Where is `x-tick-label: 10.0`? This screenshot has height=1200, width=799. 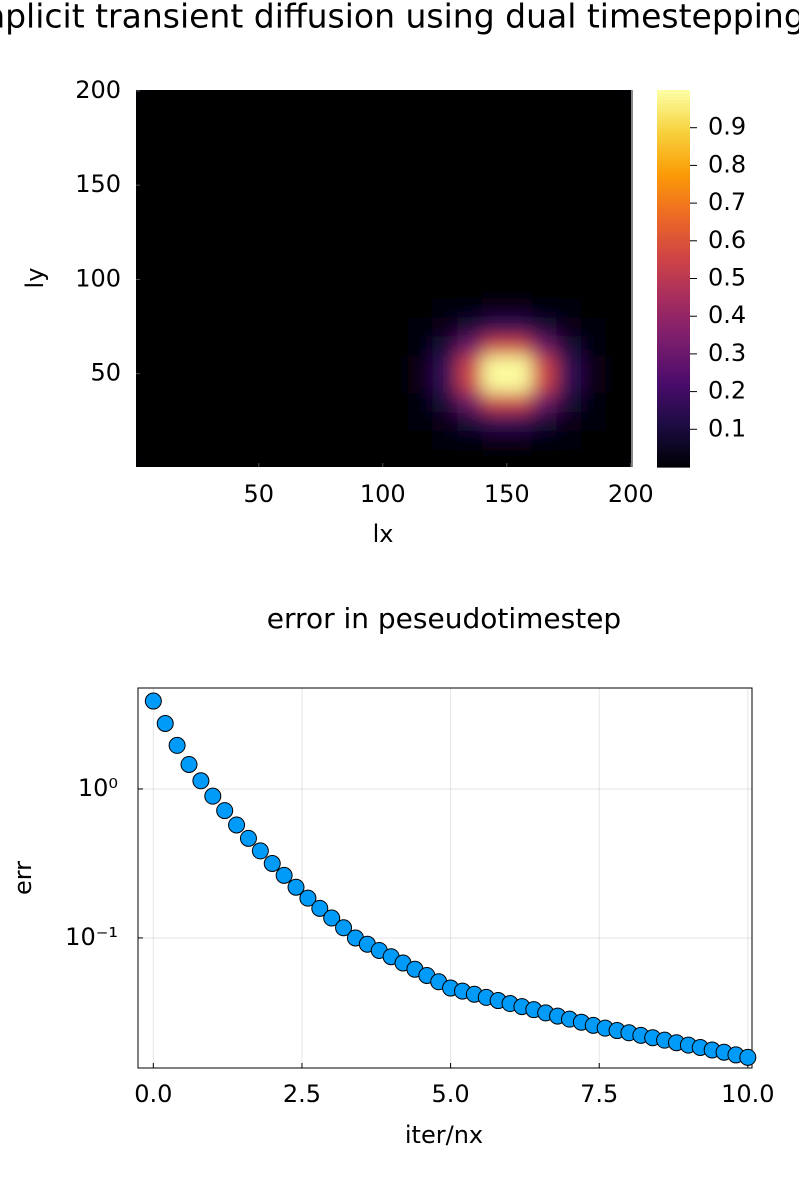 x-tick-label: 10.0 is located at coordinates (747, 1094).